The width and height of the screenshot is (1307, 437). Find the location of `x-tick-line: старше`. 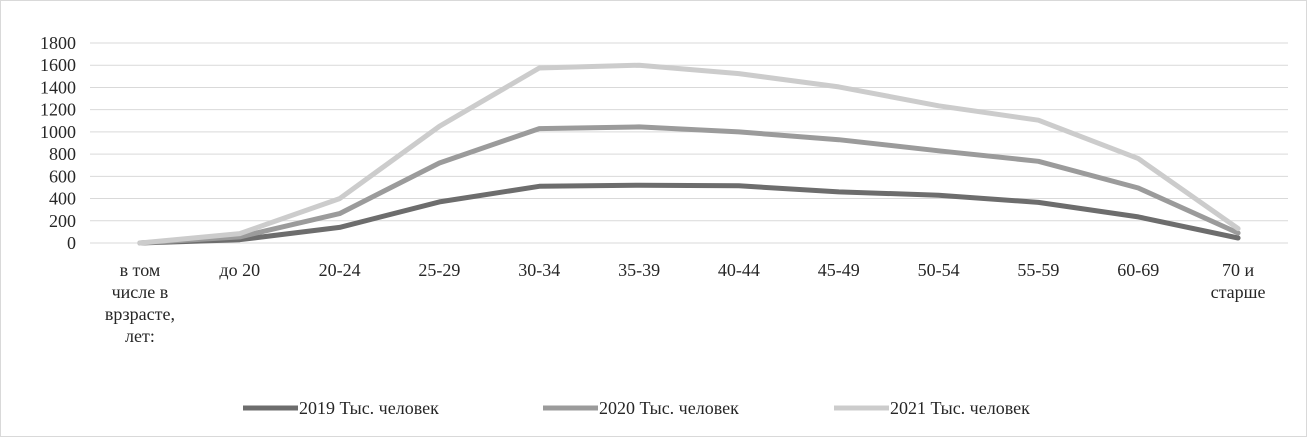

x-tick-line: старше is located at coordinates (1238, 292).